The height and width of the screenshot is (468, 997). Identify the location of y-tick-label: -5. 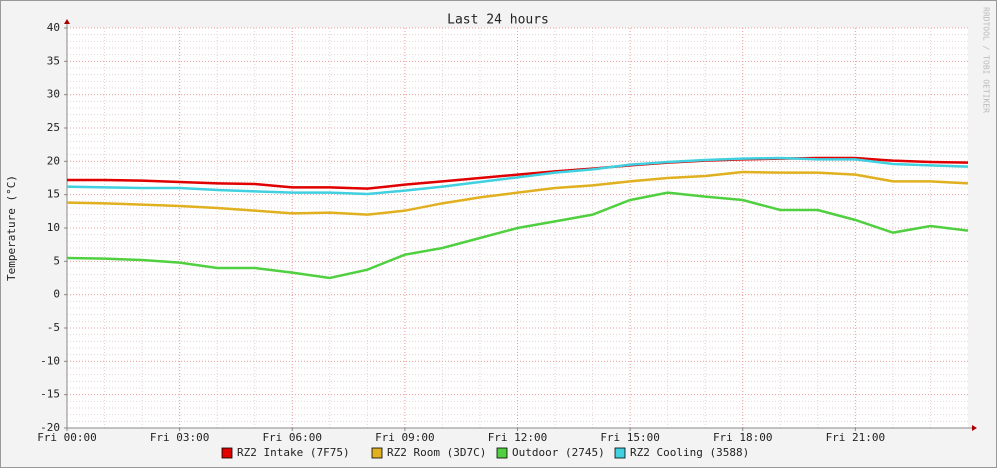
(53, 327).